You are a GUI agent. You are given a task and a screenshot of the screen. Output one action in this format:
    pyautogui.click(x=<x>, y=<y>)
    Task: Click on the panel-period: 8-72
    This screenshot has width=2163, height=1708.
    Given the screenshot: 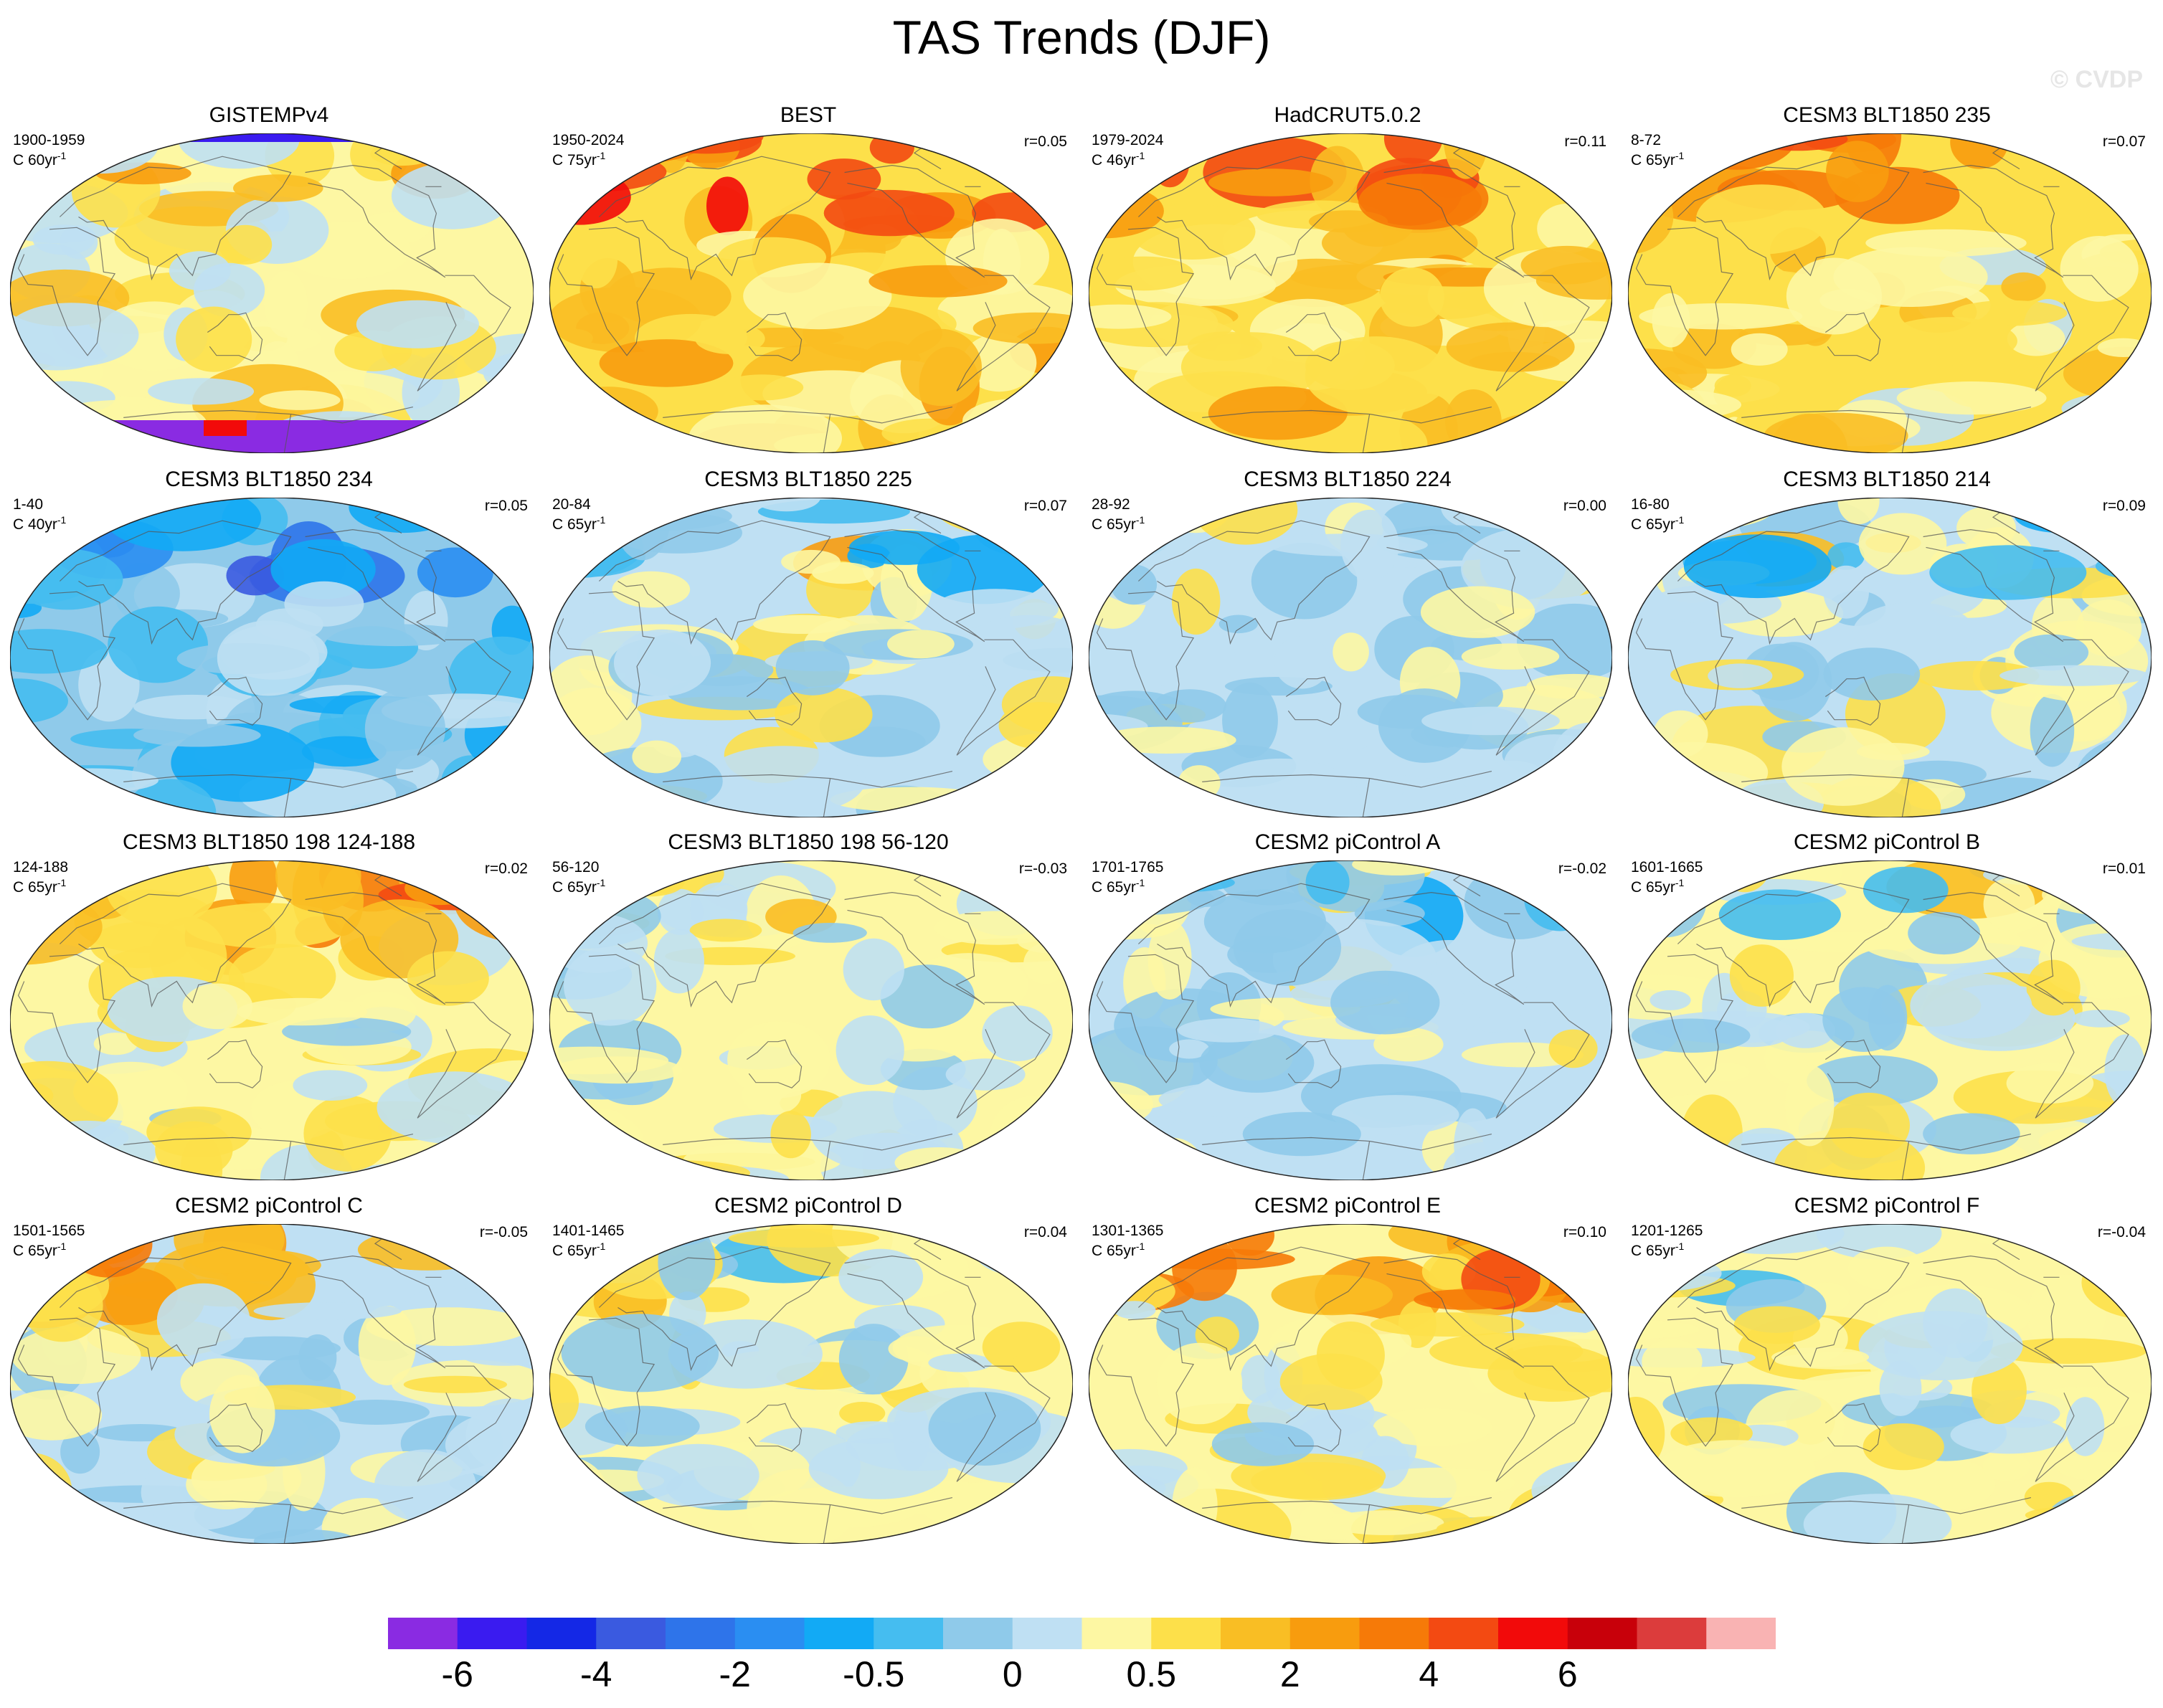 What is the action you would take?
    pyautogui.click(x=1646, y=140)
    